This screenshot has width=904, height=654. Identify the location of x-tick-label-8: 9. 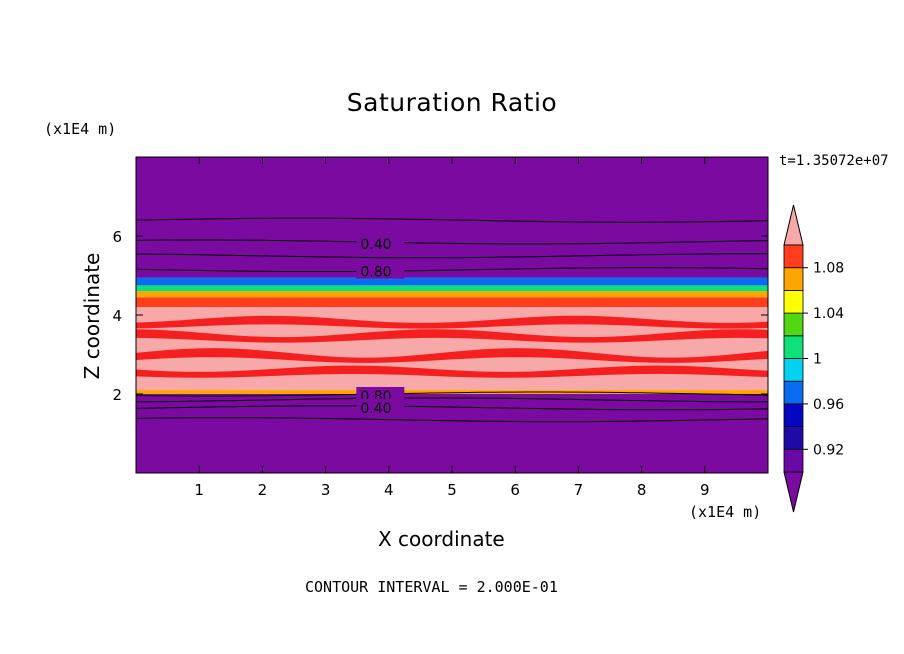
(705, 490).